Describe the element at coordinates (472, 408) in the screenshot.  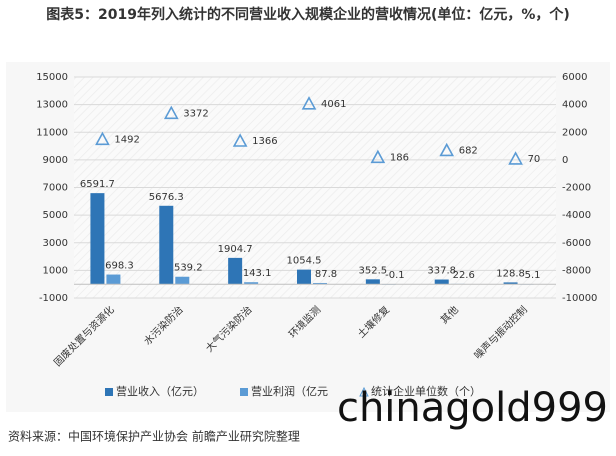
I see `watermark: chinagold999` at that location.